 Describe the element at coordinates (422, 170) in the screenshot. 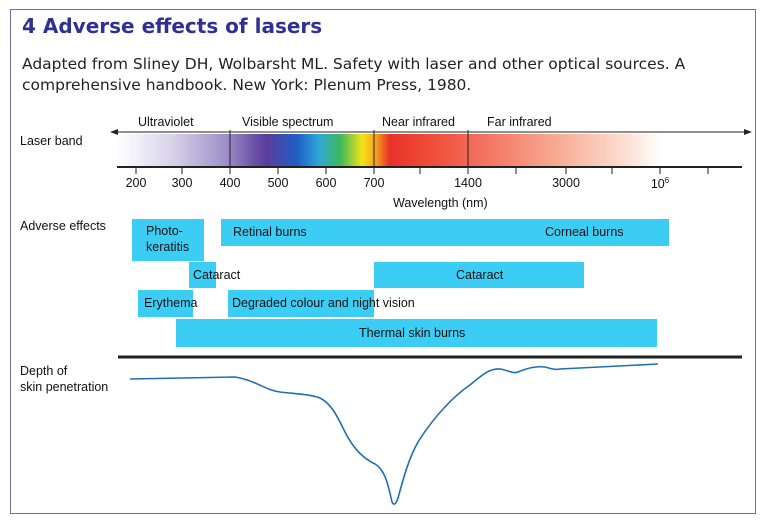

I see `axis-ticks` at that location.